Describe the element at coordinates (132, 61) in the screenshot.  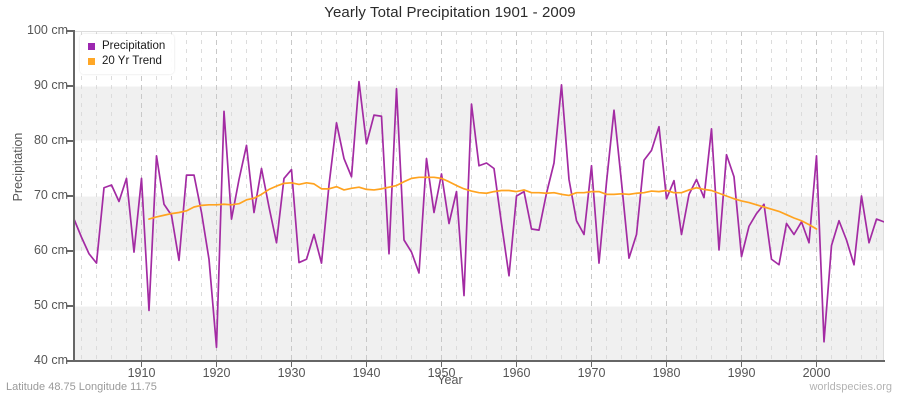
I see `legend-label: 20 Yr Trend` at that location.